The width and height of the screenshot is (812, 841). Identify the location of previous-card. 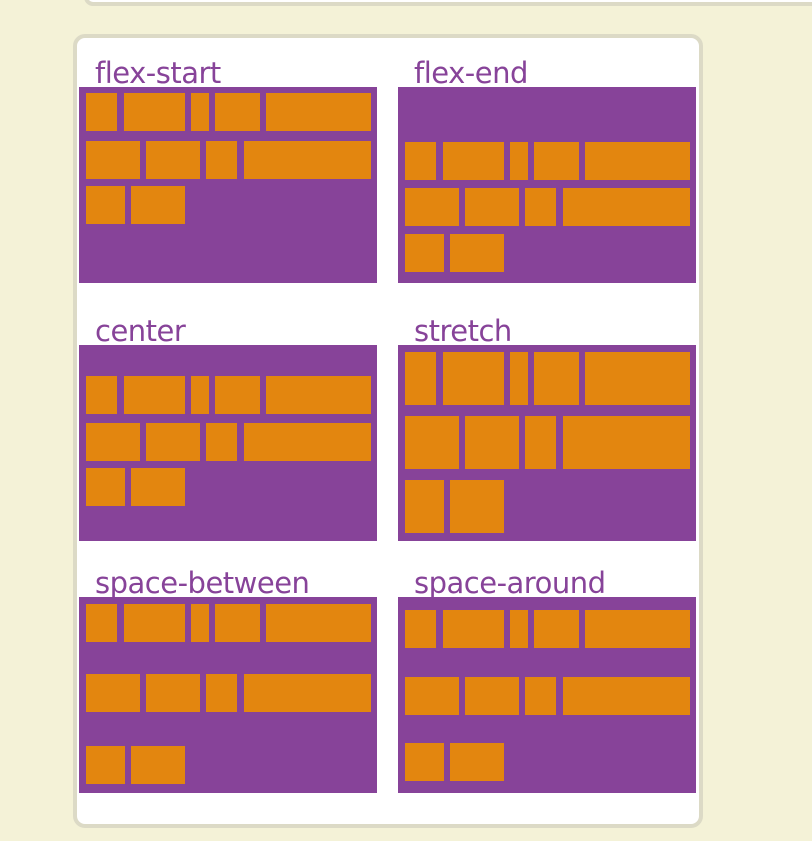
(448, 3).